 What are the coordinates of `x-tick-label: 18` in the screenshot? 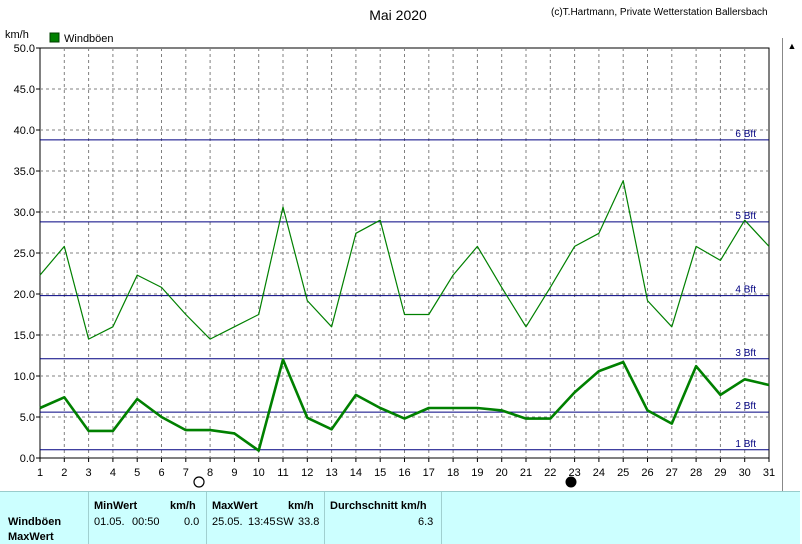 It's located at (453, 473).